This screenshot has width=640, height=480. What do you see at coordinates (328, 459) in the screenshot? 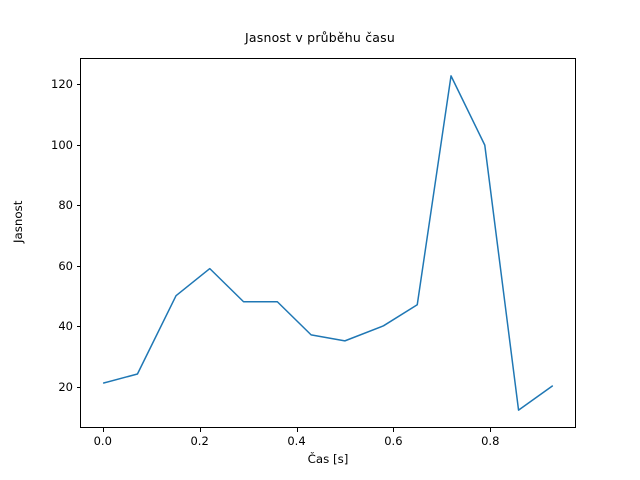
I see `x-axis-label: Čas [s]` at bounding box center [328, 459].